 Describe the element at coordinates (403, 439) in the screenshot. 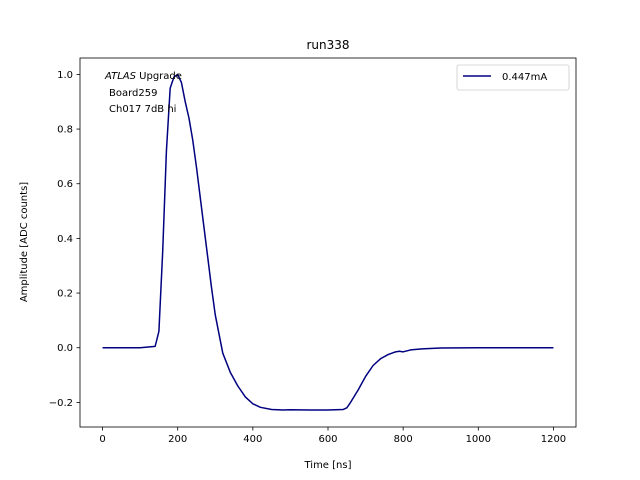

I see `x-tick-label: 800` at that location.